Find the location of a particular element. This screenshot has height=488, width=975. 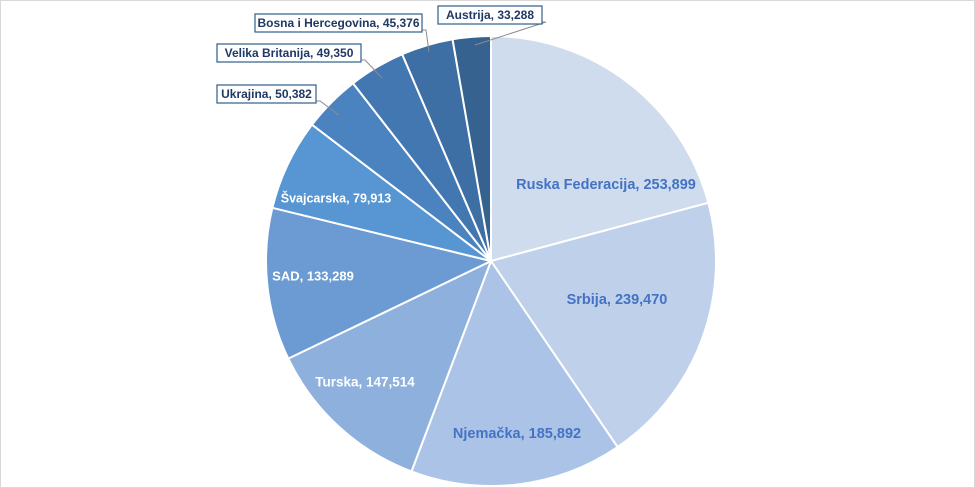

callout-ukrajina: Ukrajina, 50,382 is located at coordinates (278, 100).